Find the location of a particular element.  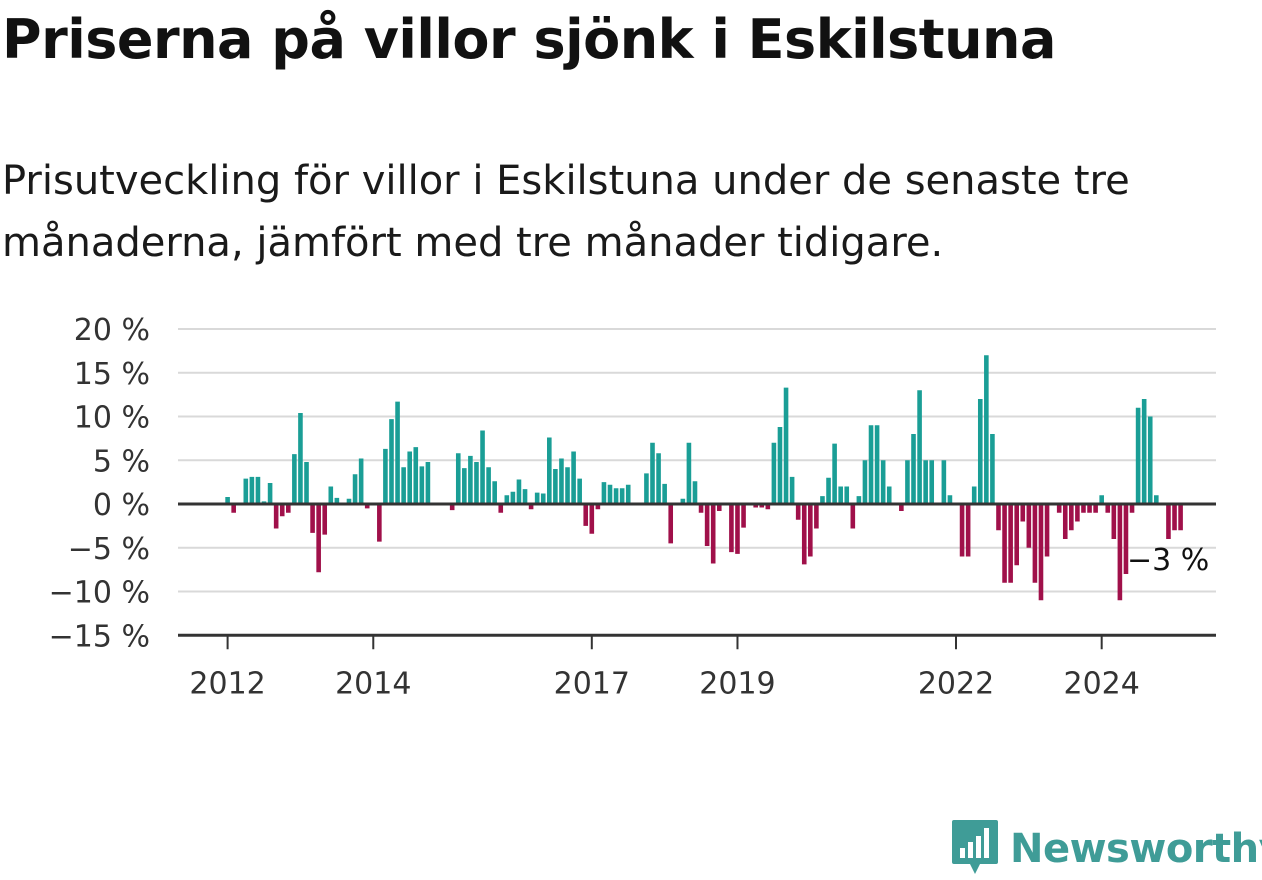

last-value-annotation: −3 % is located at coordinates (1168, 560).